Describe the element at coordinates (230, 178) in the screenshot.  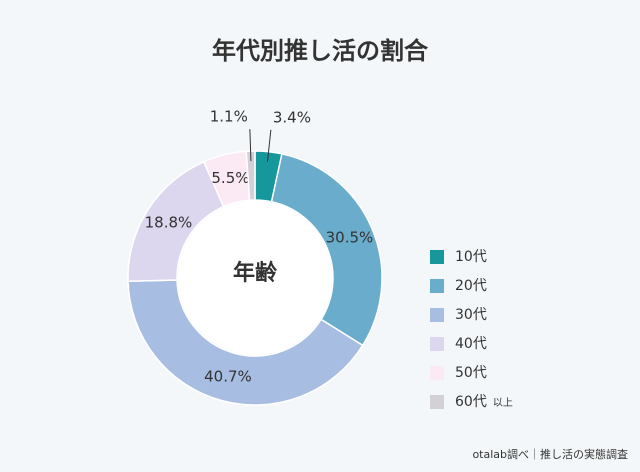
I see `data-label: 5.5%` at that location.